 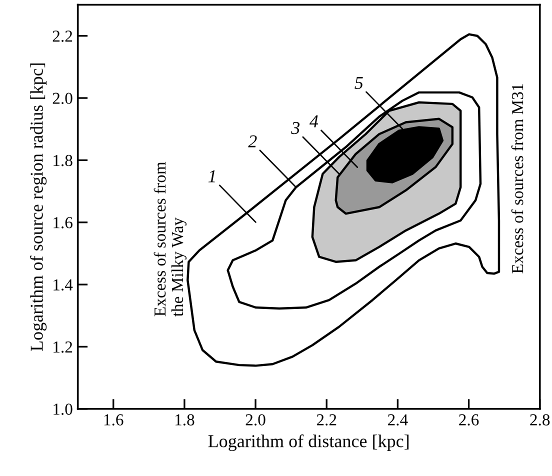 What do you see at coordinates (63, 222) in the screenshot?
I see `y-tick-label: 1.6` at bounding box center [63, 222].